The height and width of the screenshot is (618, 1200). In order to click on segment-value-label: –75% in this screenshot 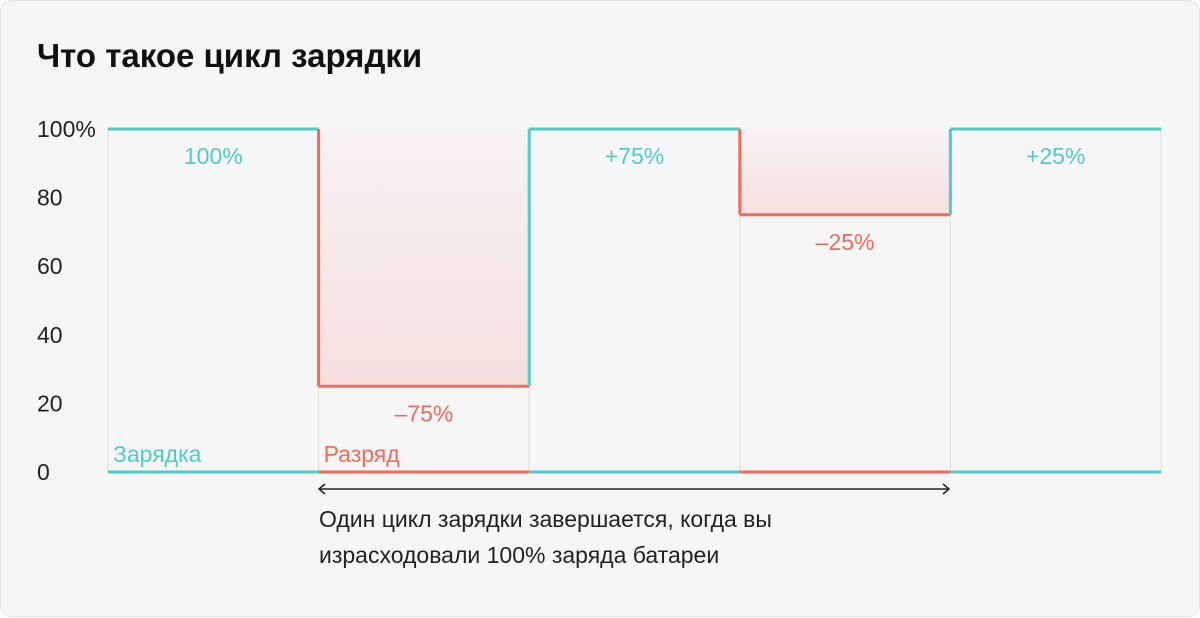, I will do `click(423, 413)`.